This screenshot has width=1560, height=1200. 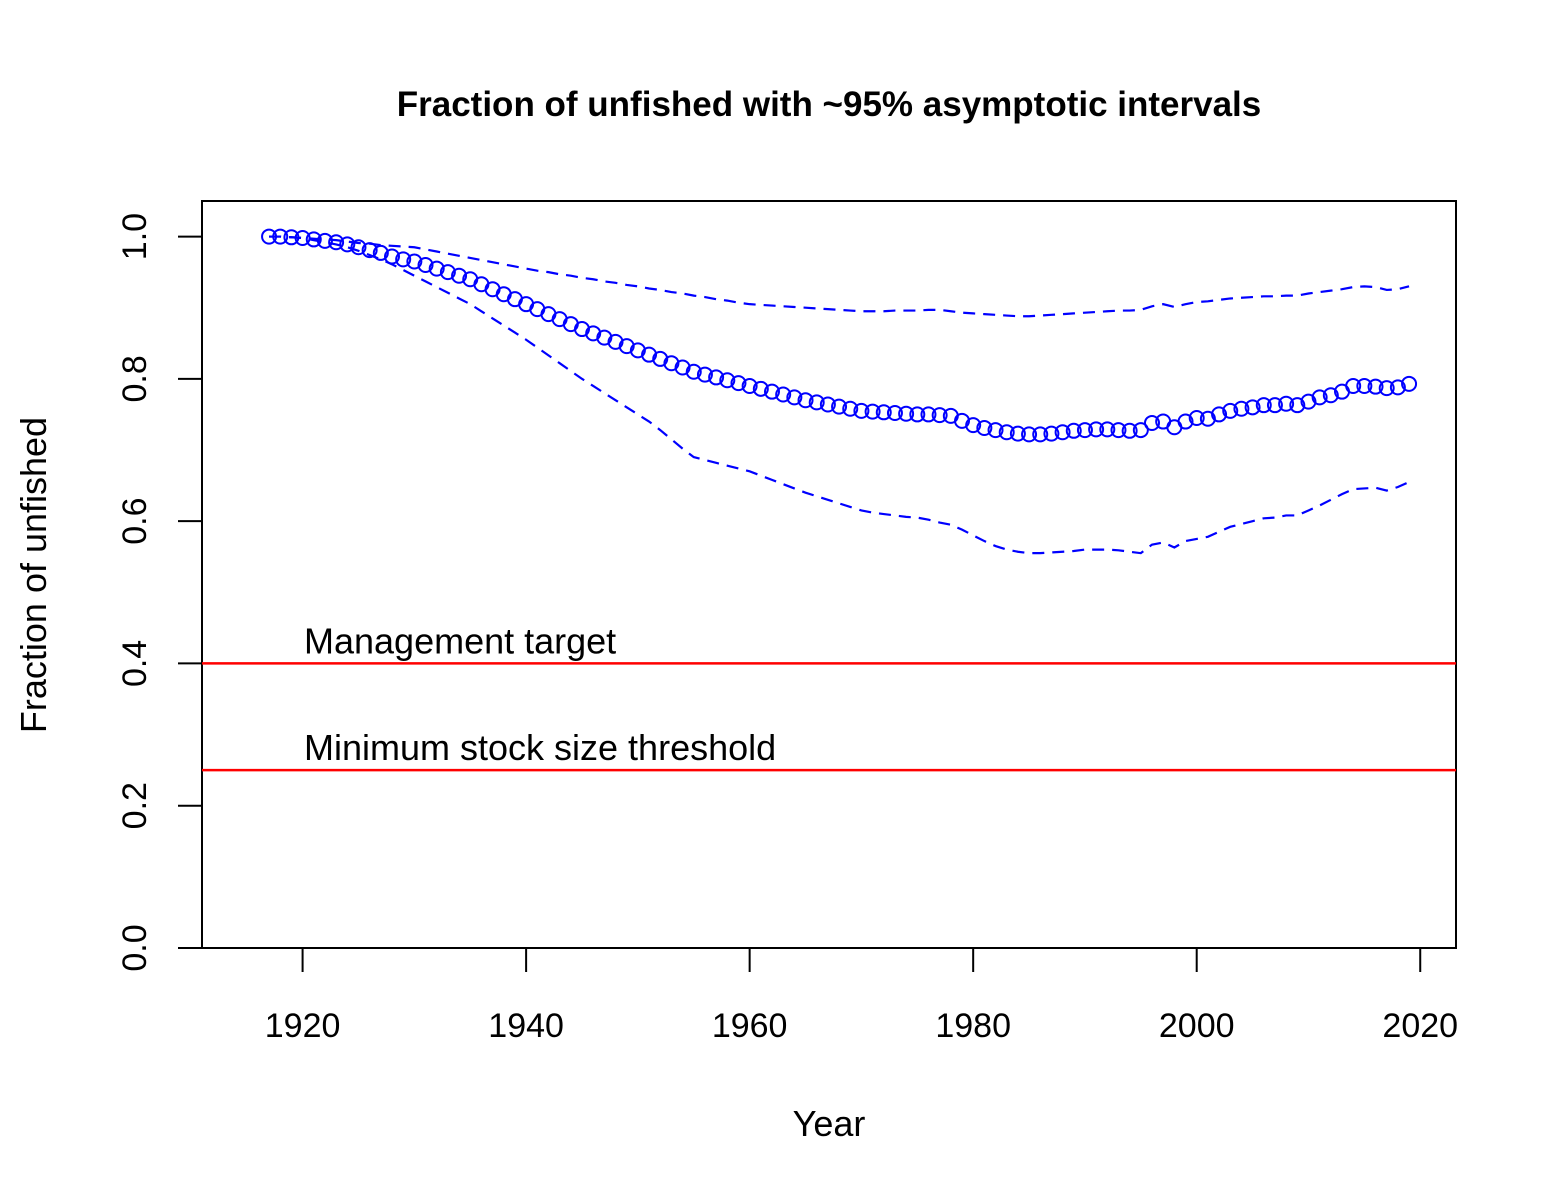 What do you see at coordinates (135, 521) in the screenshot?
I see `y-tick-label: 0.6` at bounding box center [135, 521].